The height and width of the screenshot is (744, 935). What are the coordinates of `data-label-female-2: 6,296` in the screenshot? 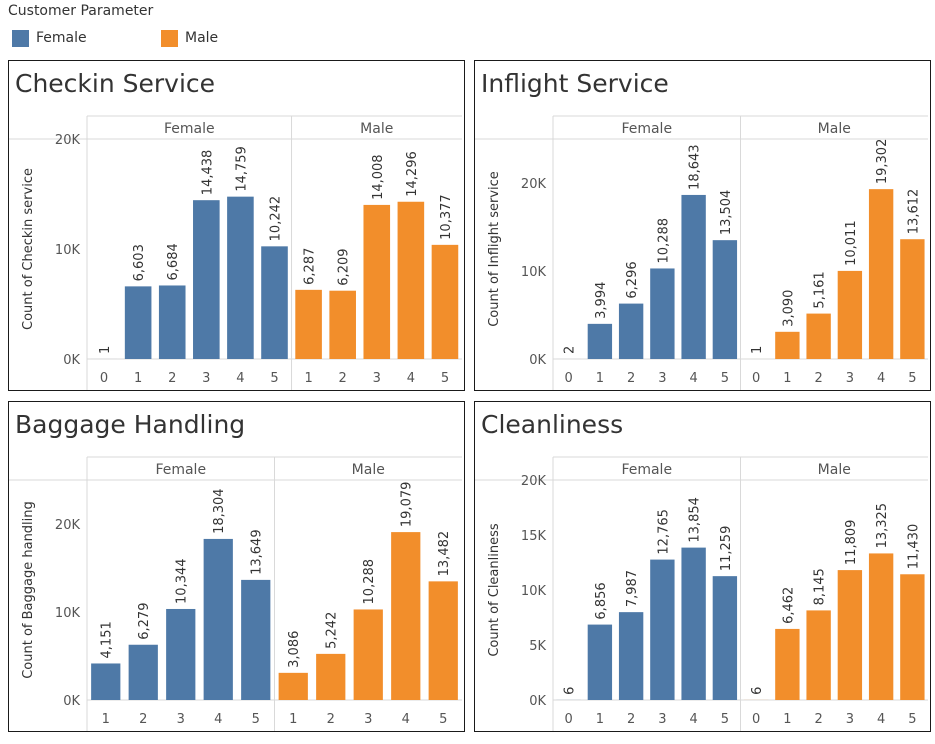 It's located at (632, 279).